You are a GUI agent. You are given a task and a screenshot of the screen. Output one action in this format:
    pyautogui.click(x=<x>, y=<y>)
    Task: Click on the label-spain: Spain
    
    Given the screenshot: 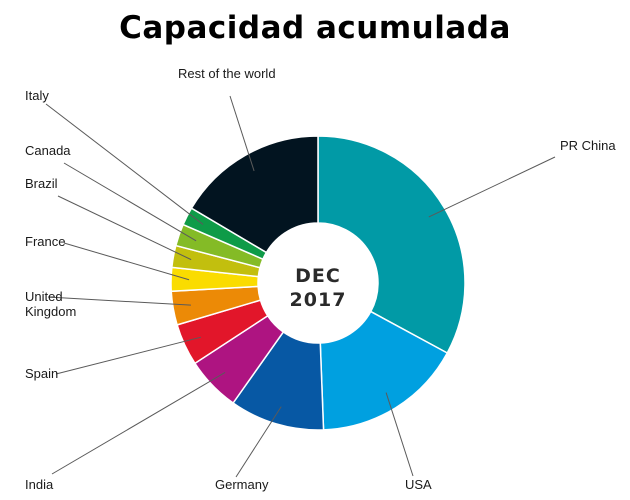 What is the action you would take?
    pyautogui.click(x=41, y=373)
    